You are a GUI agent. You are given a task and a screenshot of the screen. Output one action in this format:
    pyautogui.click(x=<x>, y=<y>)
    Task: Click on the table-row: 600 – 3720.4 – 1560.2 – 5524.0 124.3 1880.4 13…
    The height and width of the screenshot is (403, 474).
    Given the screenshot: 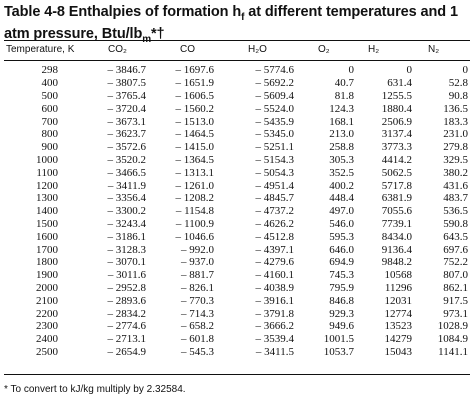 What is the action you would take?
    pyautogui.click(x=237, y=108)
    